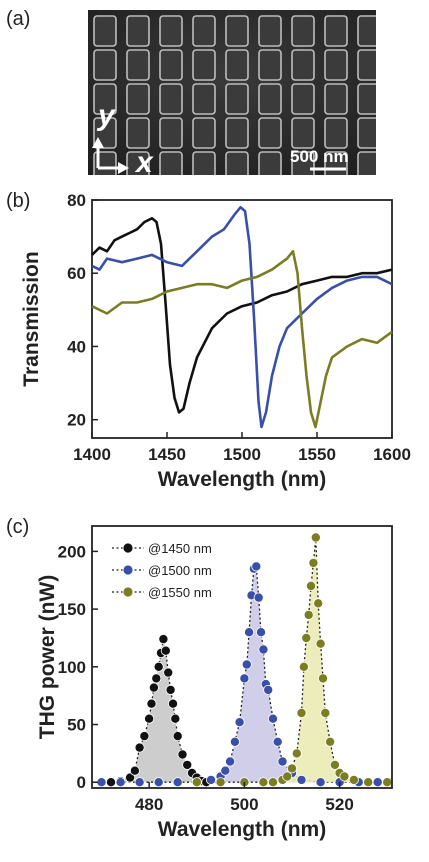  Describe the element at coordinates (106, 115) in the screenshot. I see `y-axis-label: y` at that location.